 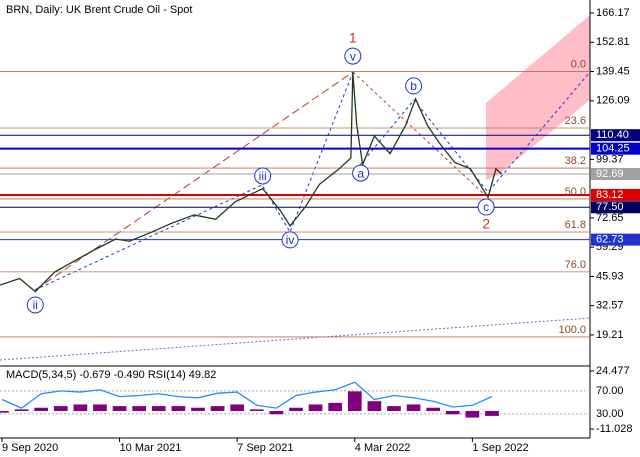 What do you see at coordinates (575, 265) in the screenshot?
I see `fib-label: 76.0` at bounding box center [575, 265].